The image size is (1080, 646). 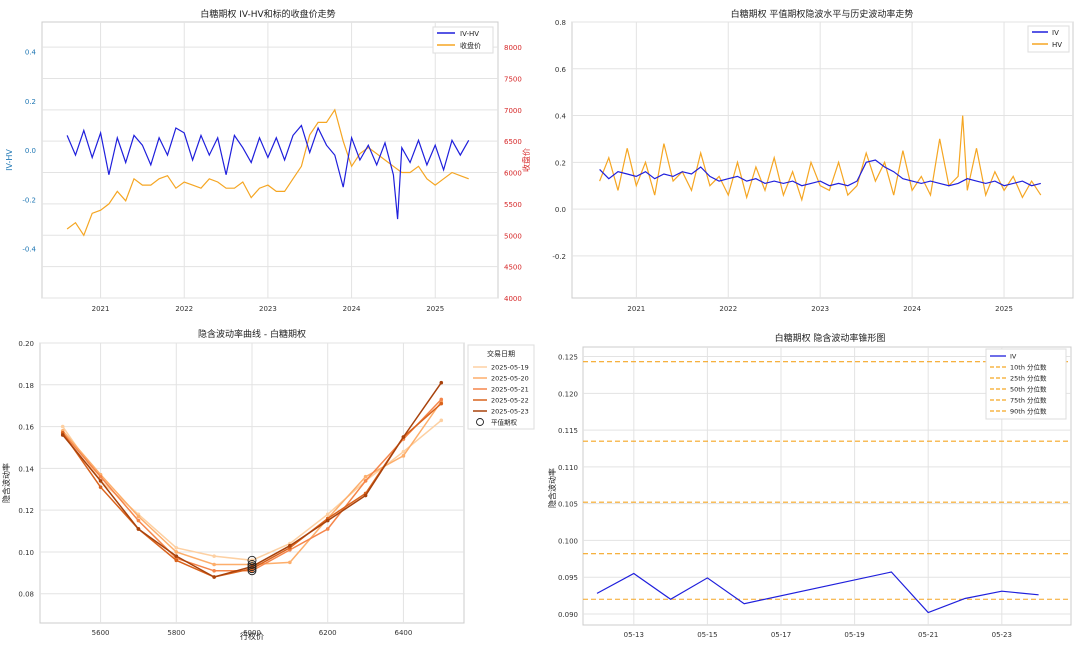 What do you see at coordinates (928, 635) in the screenshot?
I see `x-tick-label: 05-21` at bounding box center [928, 635].